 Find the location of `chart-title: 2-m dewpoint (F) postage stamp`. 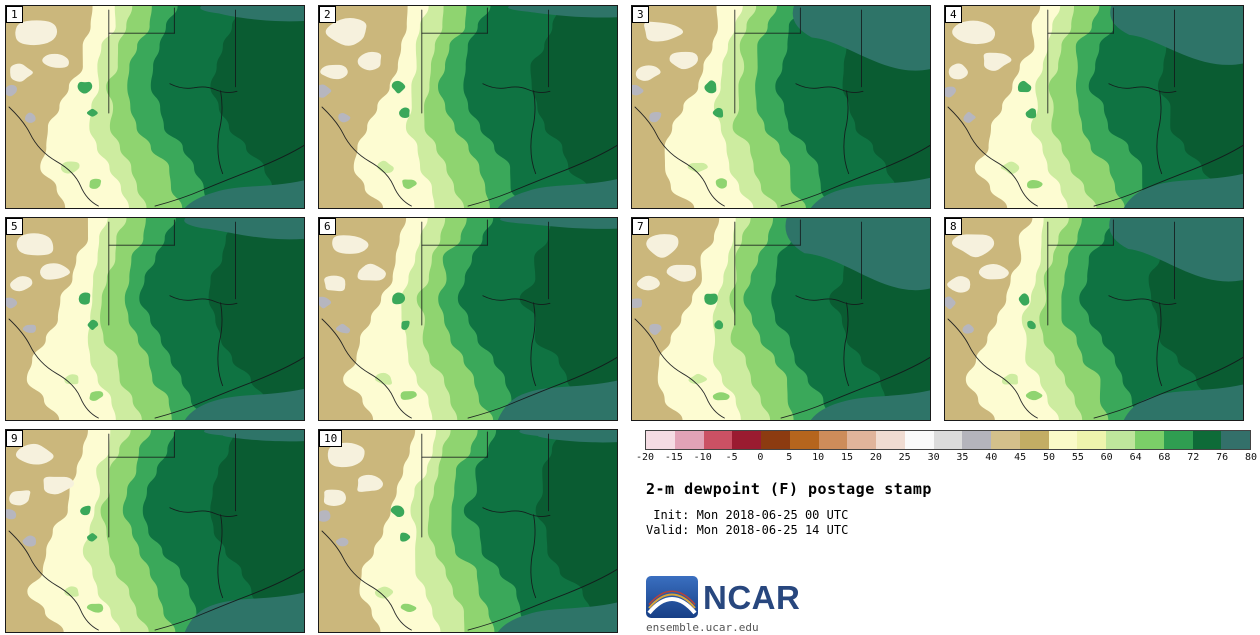

chart-title: 2-m dewpoint (F) postage stamp is located at coordinates (789, 489).